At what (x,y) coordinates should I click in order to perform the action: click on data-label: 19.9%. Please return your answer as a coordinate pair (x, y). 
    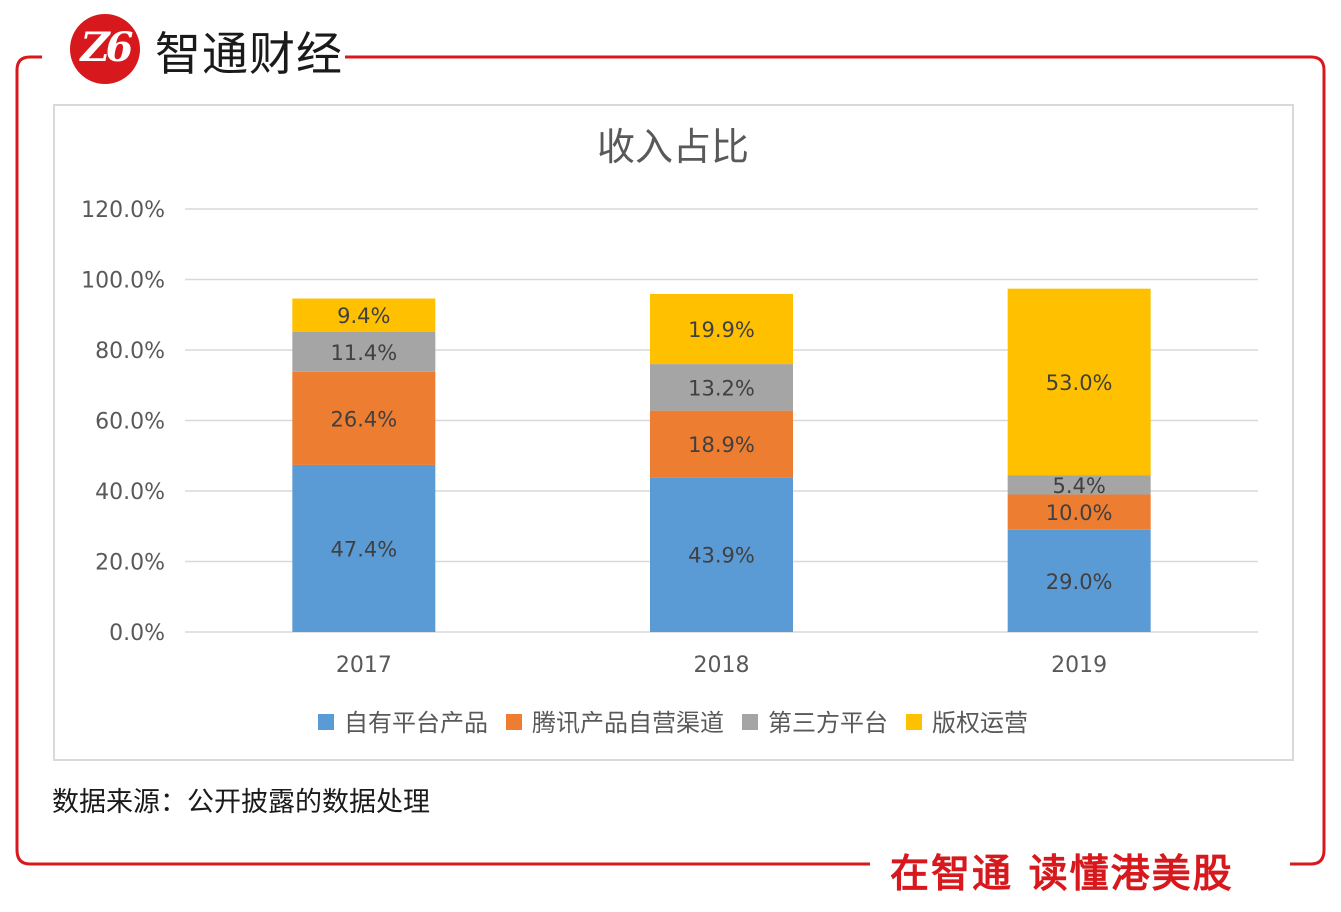
    Looking at the image, I should click on (721, 330).